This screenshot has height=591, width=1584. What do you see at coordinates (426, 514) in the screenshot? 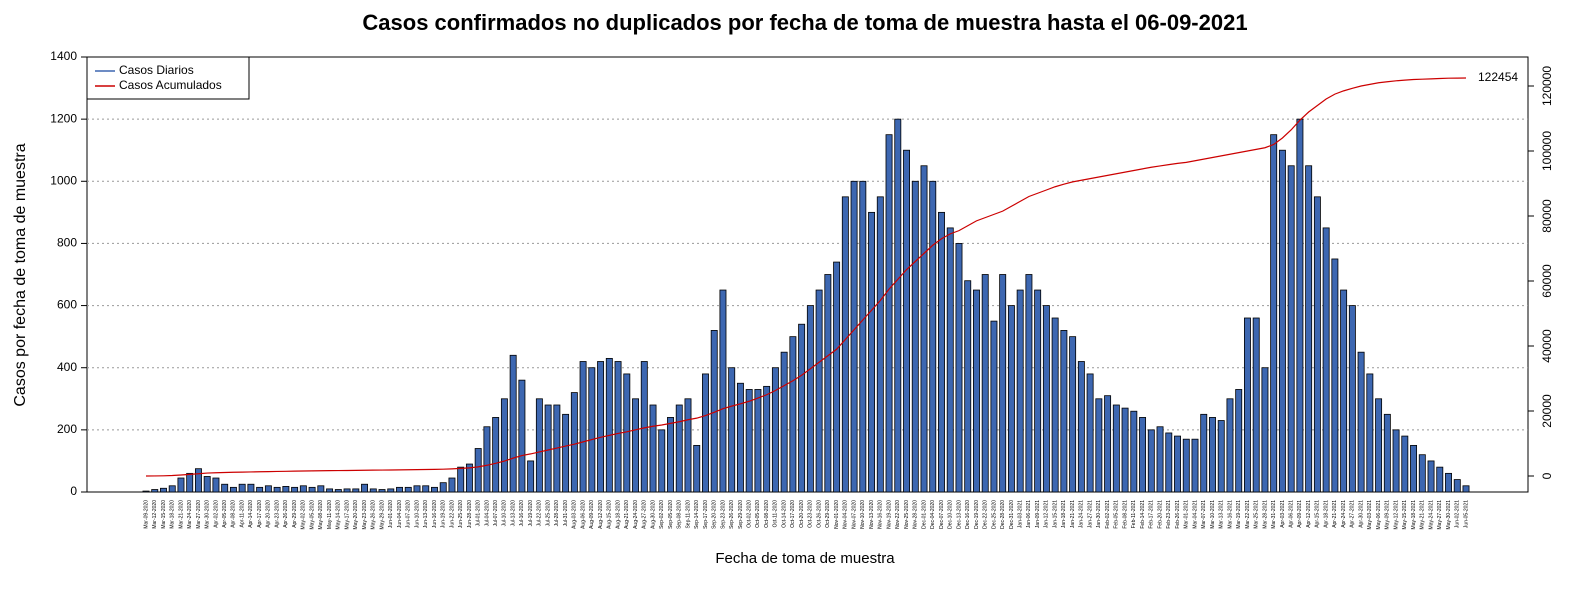
I see `x-tick-label: Jun-13-2020` at bounding box center [426, 514].